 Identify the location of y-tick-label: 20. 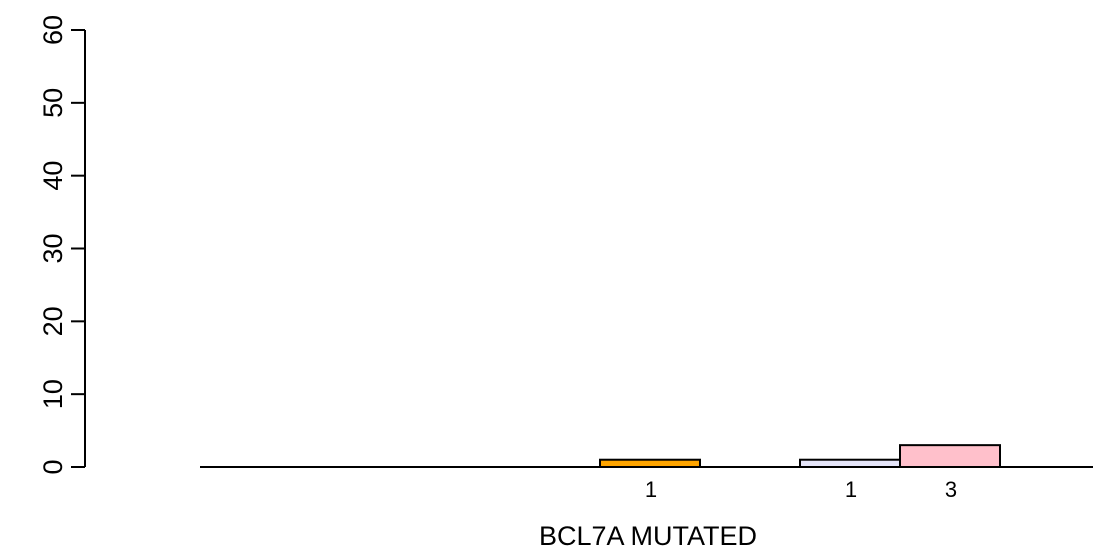
(53, 321).